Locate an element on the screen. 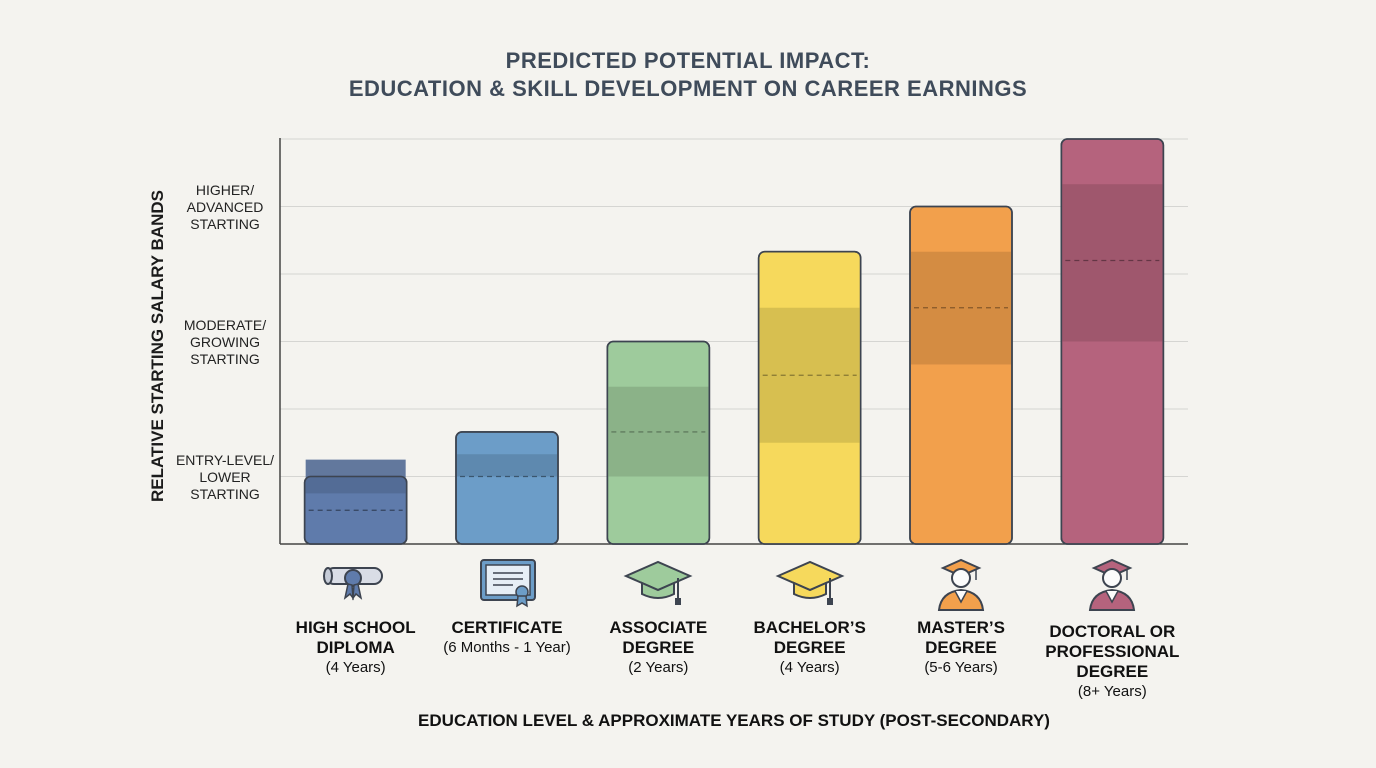 The height and width of the screenshot is (768, 1376). x-category-label: MASTER’S DEGREE (5-6 Years) is located at coordinates (961, 648).